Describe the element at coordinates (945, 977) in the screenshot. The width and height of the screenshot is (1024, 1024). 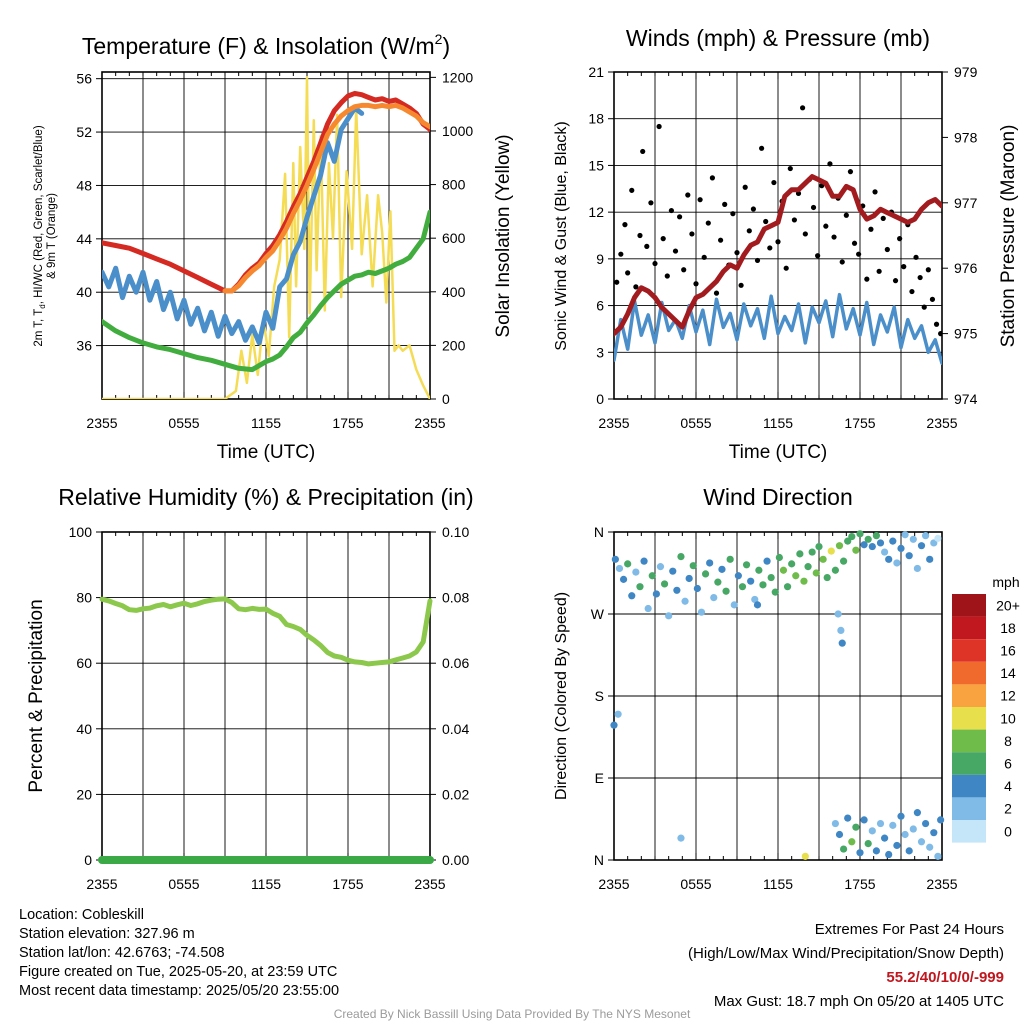
I see `extremes-values: 55.2/40/10/0/-999` at that location.